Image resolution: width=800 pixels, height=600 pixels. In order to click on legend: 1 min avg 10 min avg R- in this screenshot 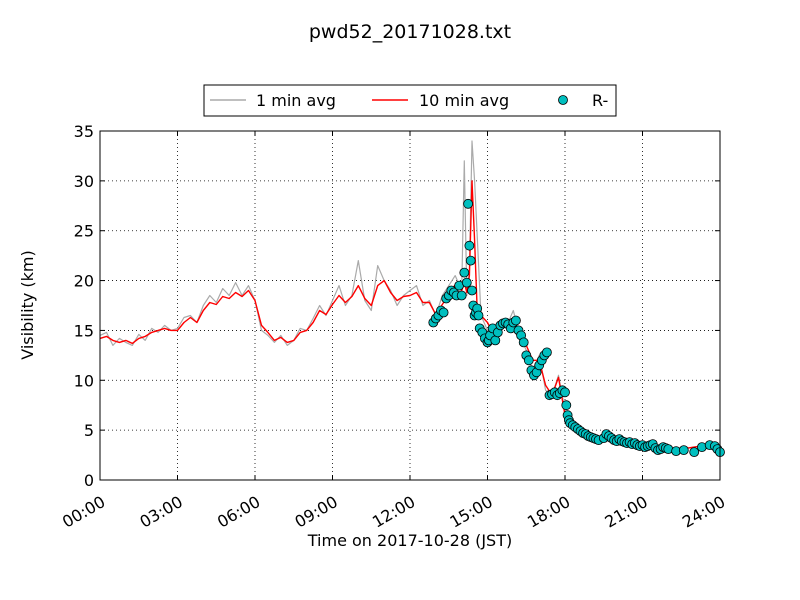, I will do `click(410, 100)`.